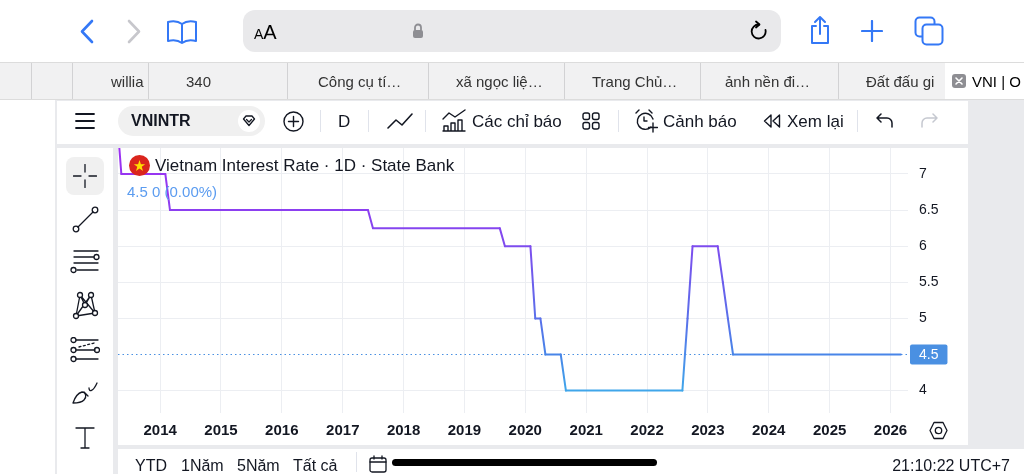  Describe the element at coordinates (830, 430) in the screenshot. I see `x-tick-label: 2025` at that location.